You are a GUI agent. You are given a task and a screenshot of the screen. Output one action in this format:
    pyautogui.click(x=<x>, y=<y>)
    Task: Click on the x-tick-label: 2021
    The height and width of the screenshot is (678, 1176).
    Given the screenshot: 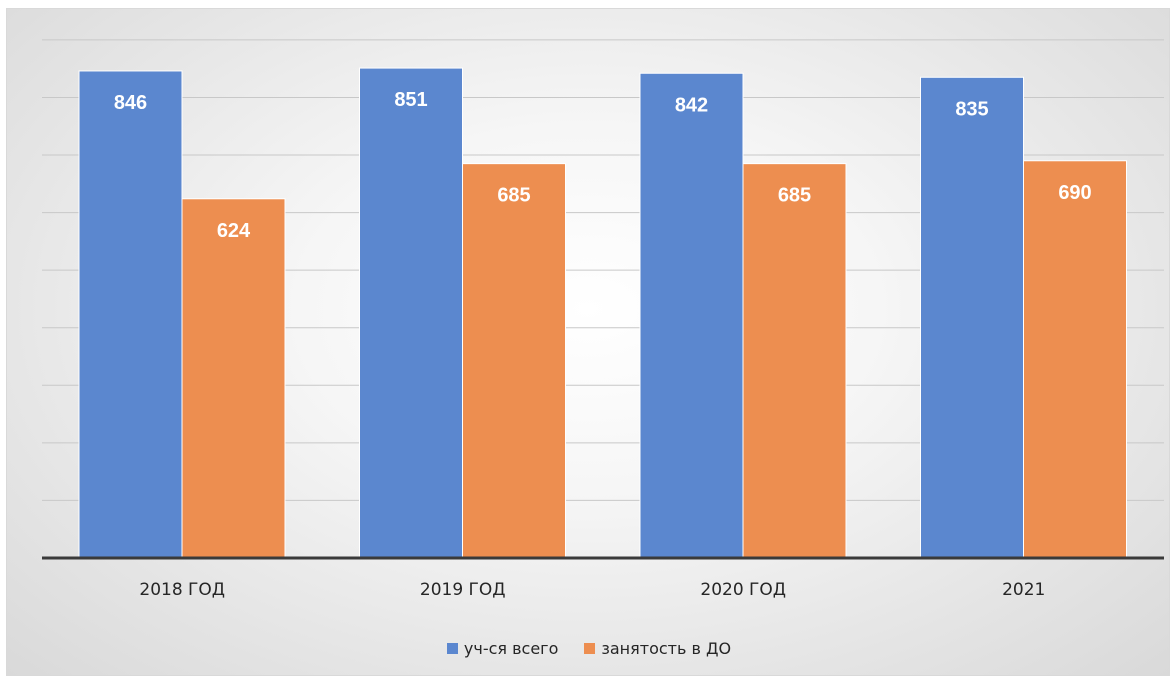 What is the action you would take?
    pyautogui.click(x=1023, y=590)
    